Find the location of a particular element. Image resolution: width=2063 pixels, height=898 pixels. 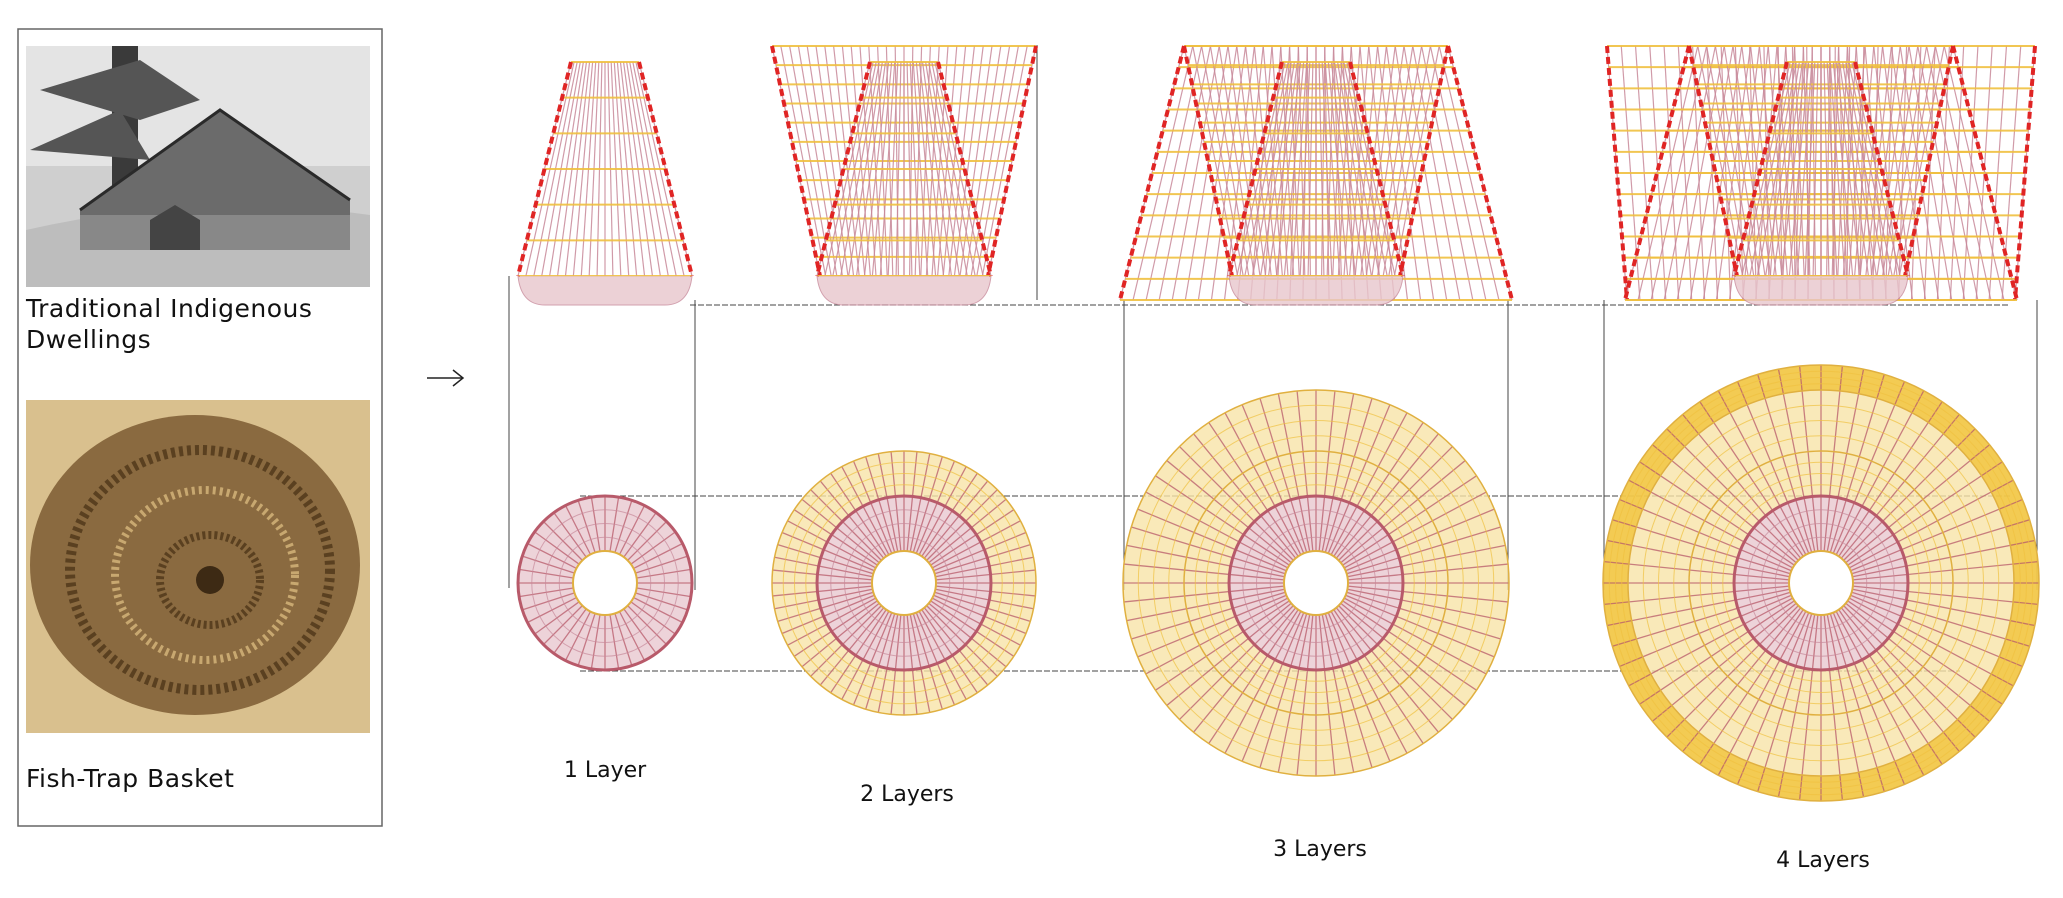

layer-label-2: 2 Layers is located at coordinates (907, 794).